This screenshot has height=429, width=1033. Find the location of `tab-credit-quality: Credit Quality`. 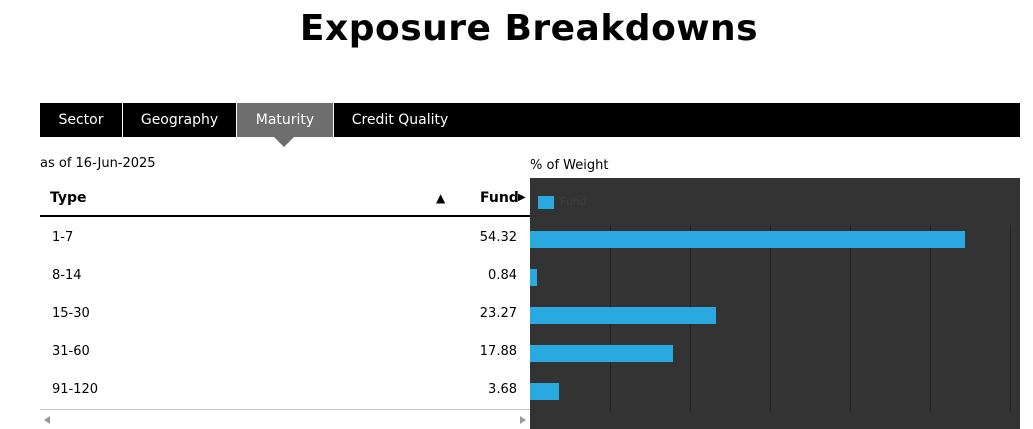

tab-credit-quality: Credit Quality is located at coordinates (400, 120).